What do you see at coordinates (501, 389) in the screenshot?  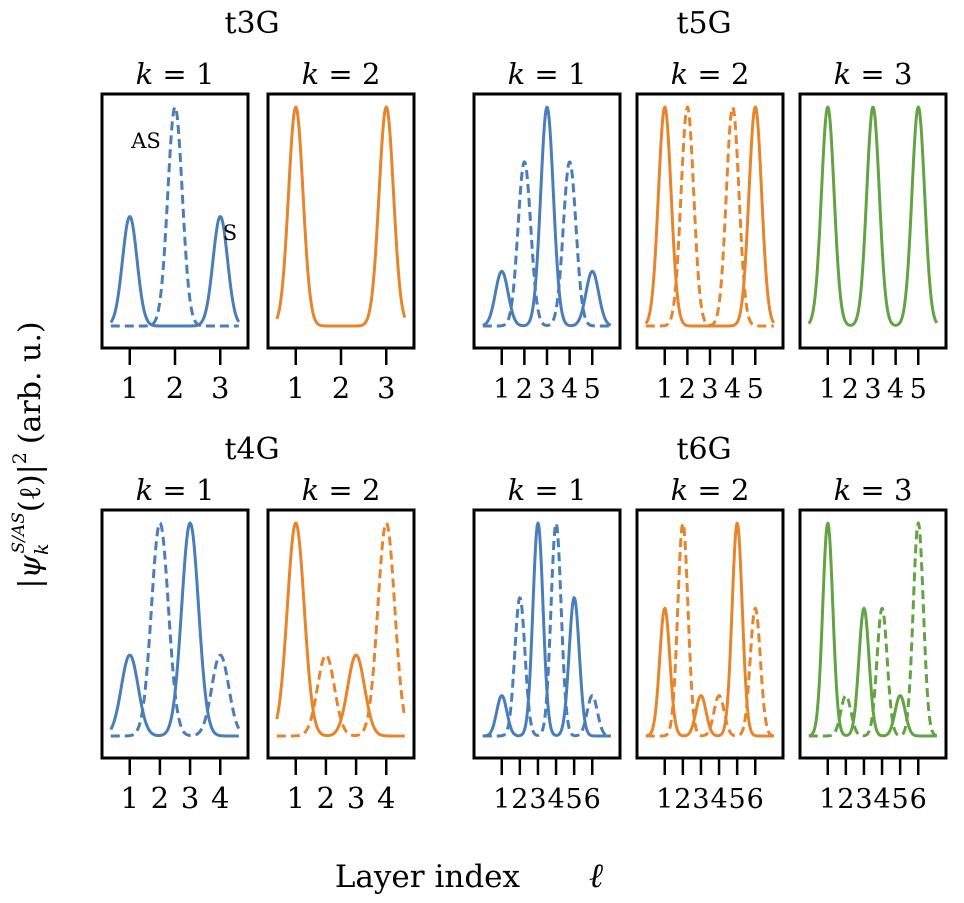 I see `tick-label-t5G-k1-1: 1` at bounding box center [501, 389].